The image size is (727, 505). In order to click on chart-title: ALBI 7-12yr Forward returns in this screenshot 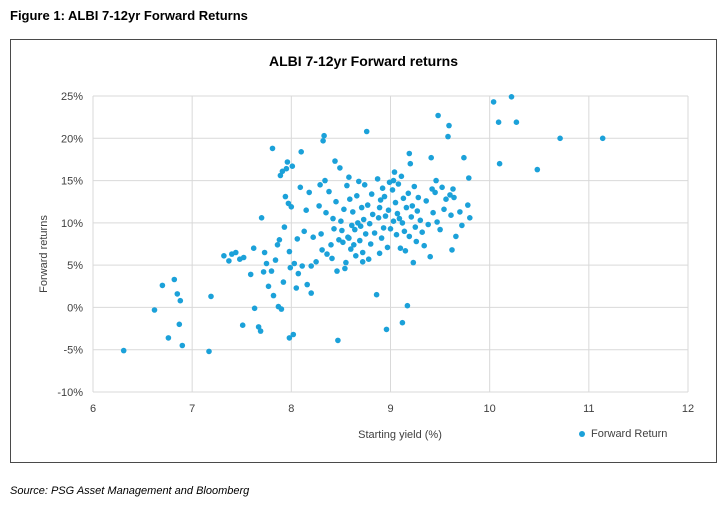, I will do `click(363, 61)`.